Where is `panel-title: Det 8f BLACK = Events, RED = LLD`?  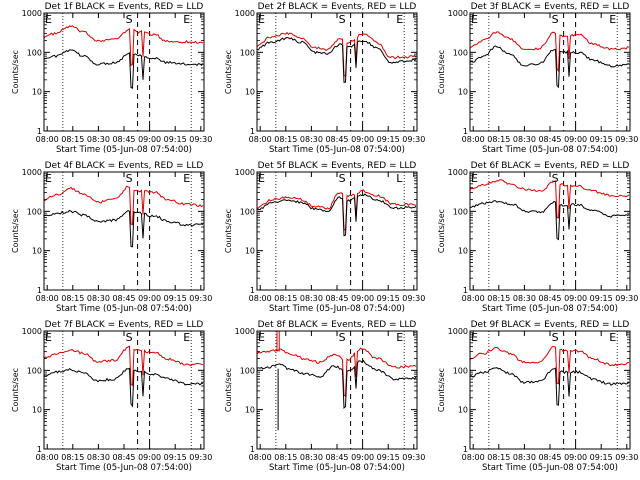
panel-title: Det 8f BLACK = Events, RED = LLD is located at coordinates (337, 325).